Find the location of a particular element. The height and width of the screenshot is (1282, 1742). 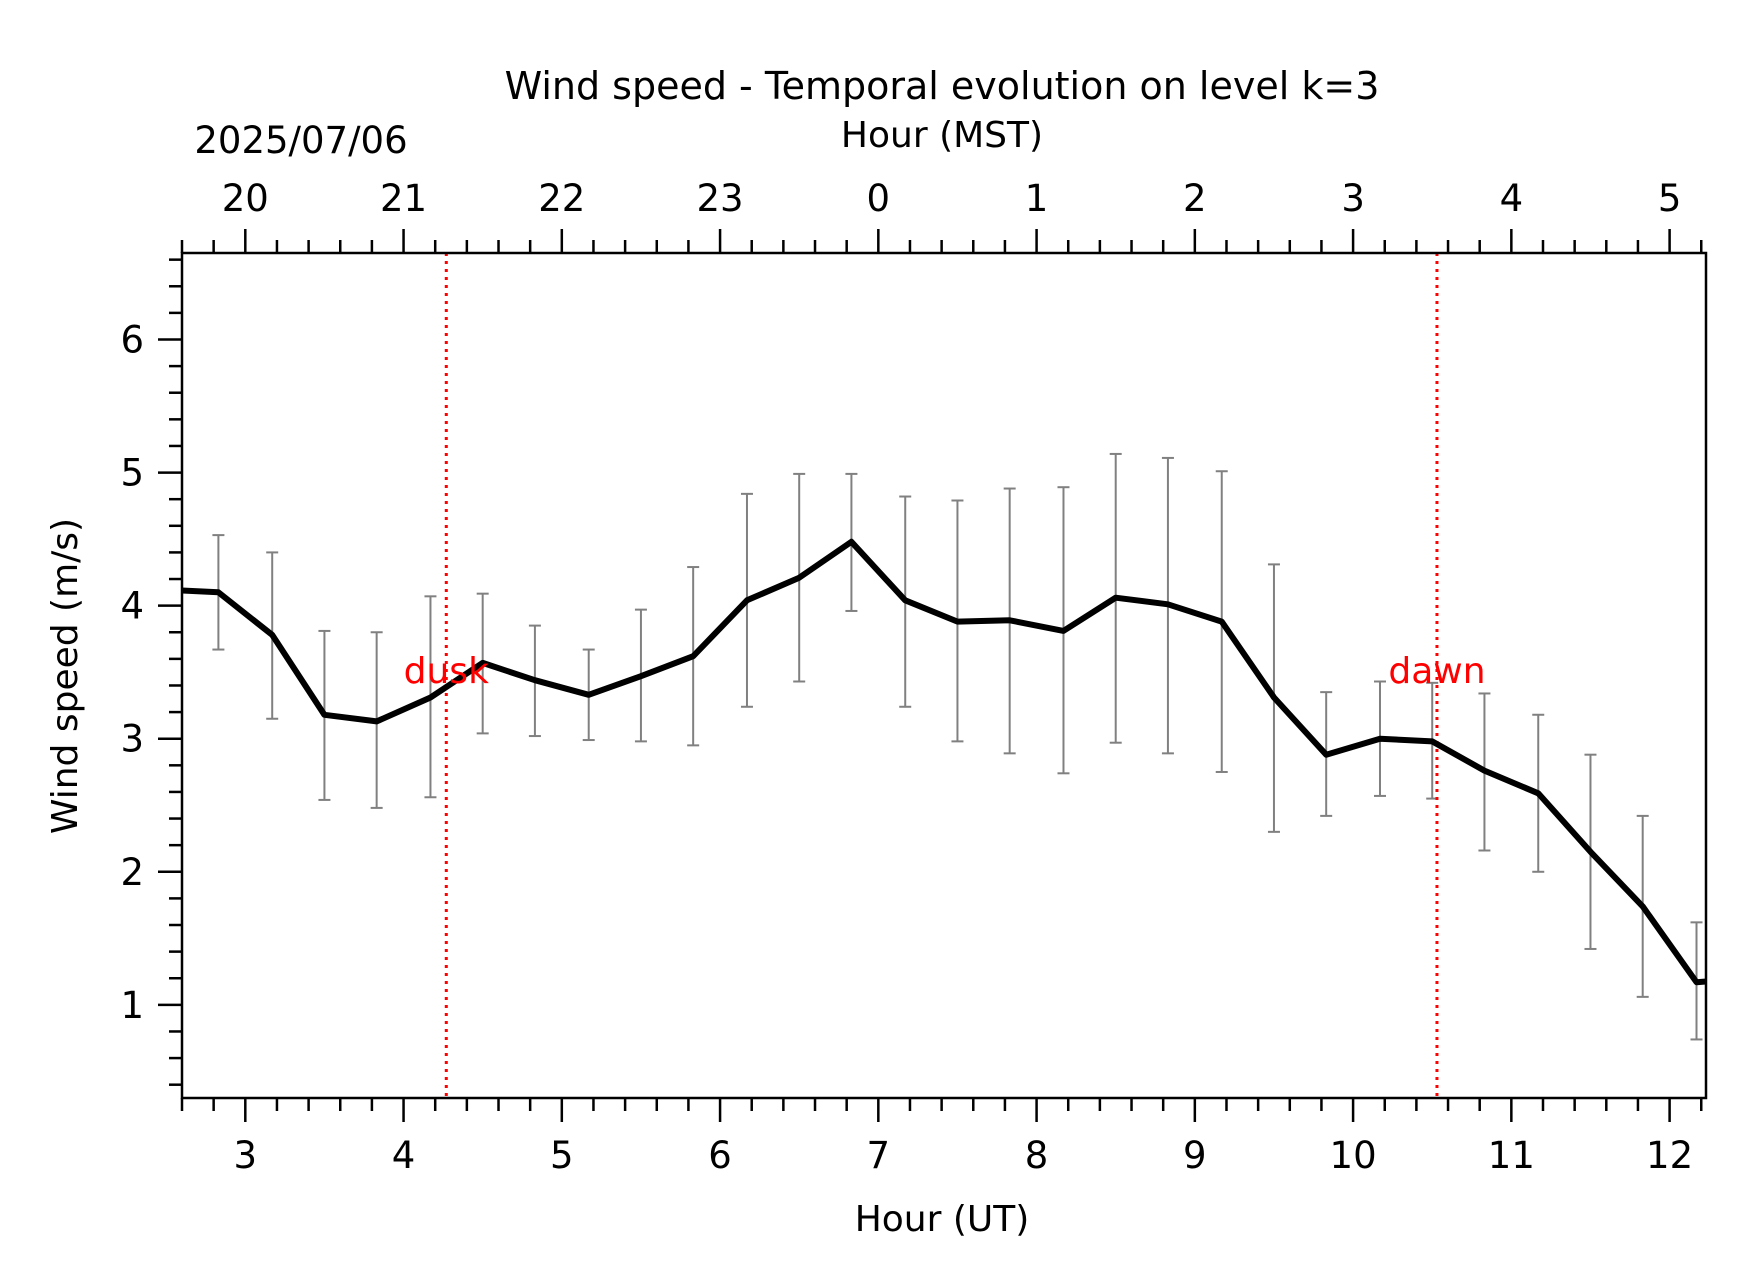

y-tick-label: 2 is located at coordinates (132, 872).